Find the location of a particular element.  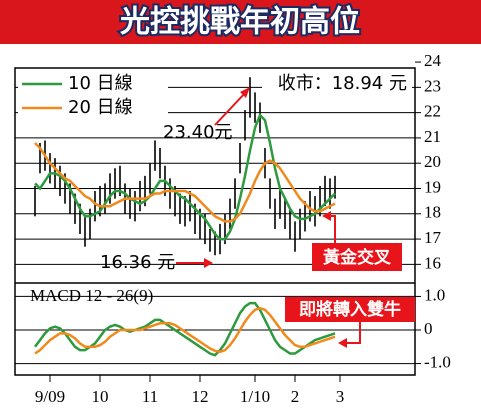

y-tick-label: 17 is located at coordinates (433, 237).